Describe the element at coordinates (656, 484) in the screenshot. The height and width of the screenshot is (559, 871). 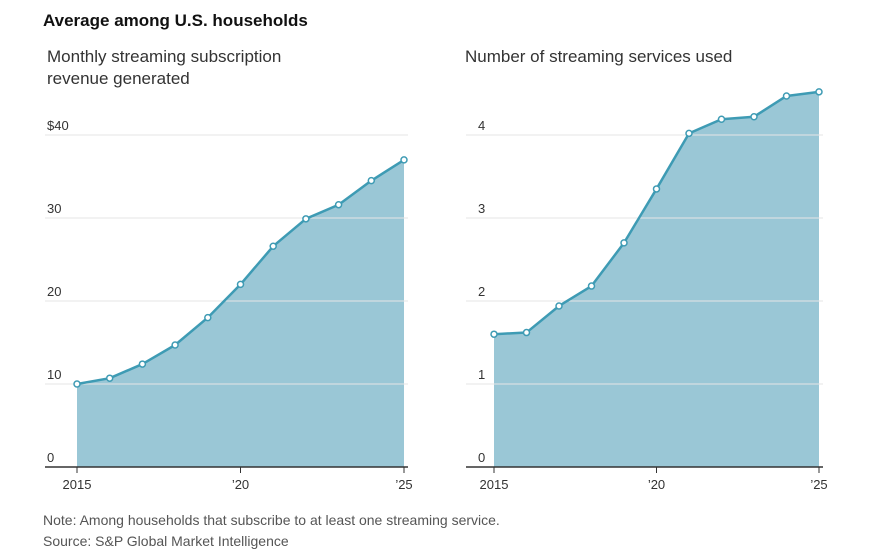
I see `services-x-tick-label: ’20` at that location.